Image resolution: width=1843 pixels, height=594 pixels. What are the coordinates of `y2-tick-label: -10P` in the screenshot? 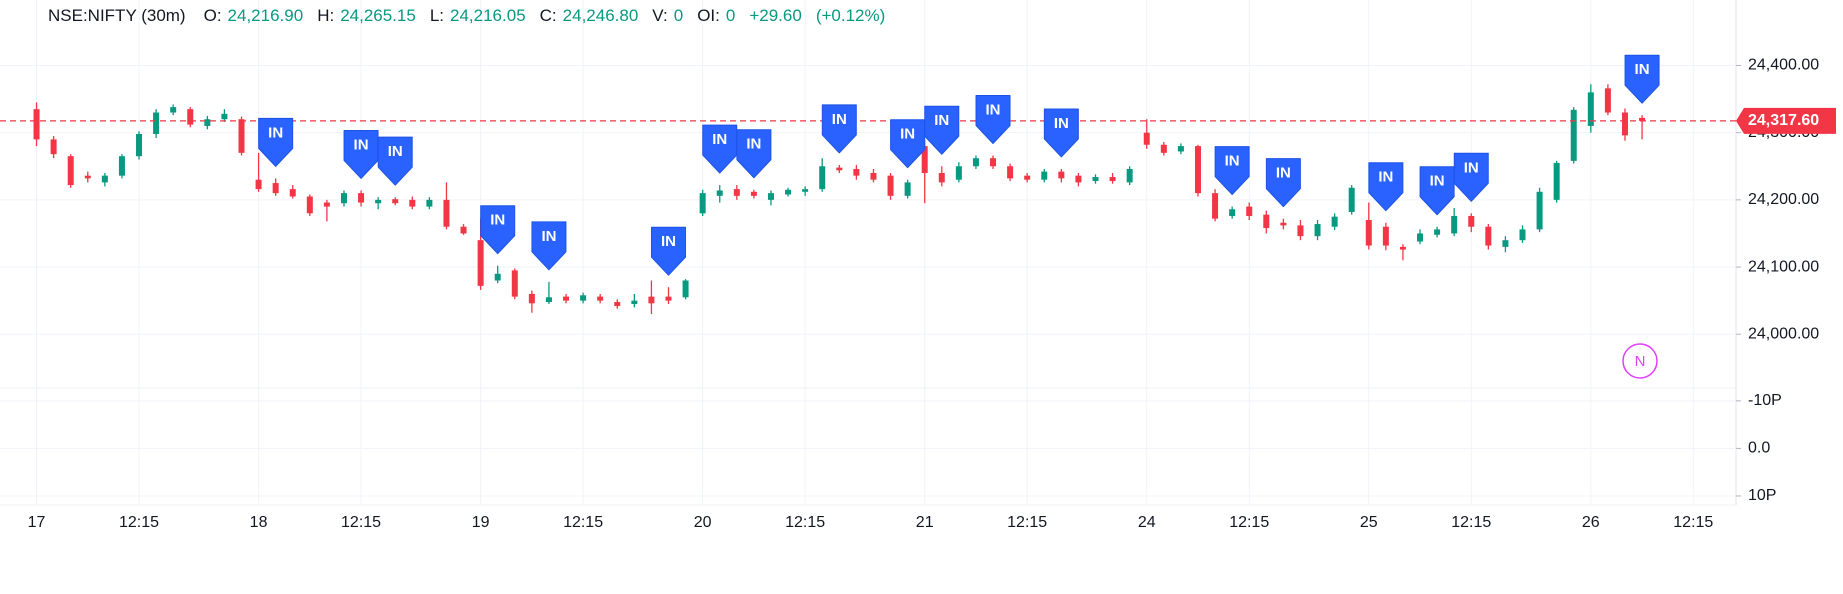 It's located at (1765, 400).